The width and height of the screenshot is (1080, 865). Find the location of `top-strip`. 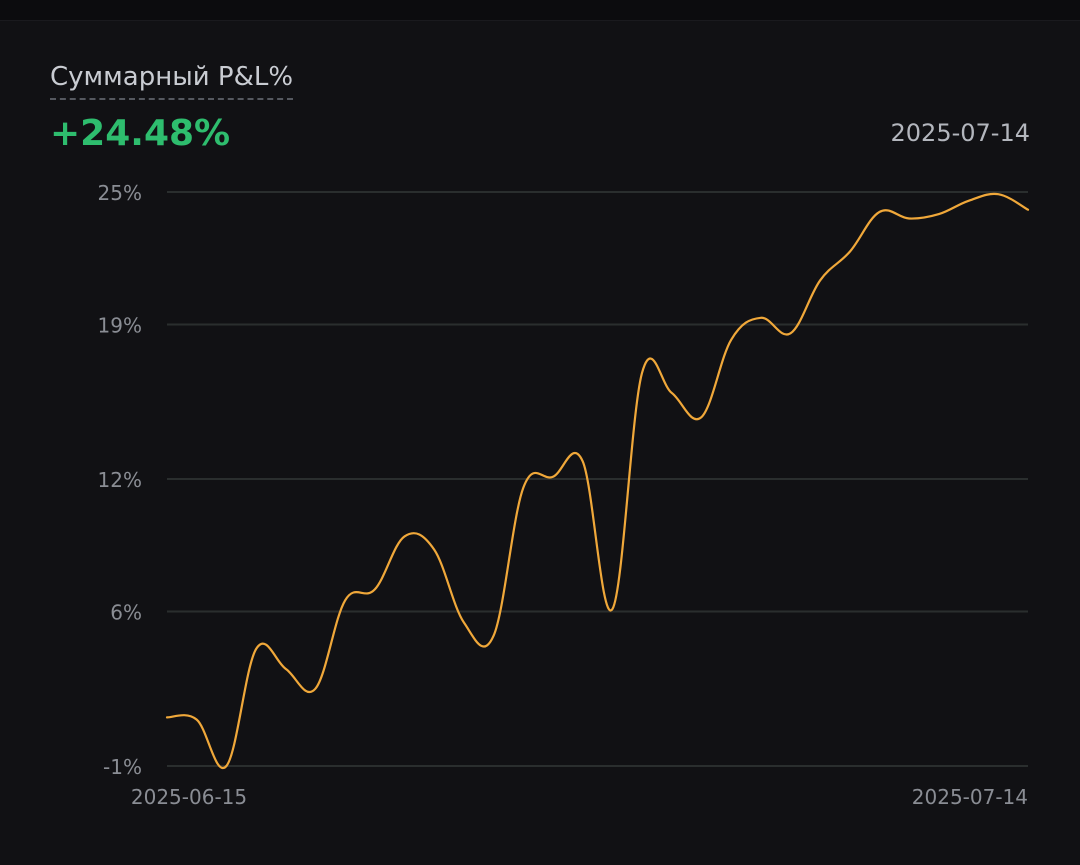

top-strip is located at coordinates (540, 10).